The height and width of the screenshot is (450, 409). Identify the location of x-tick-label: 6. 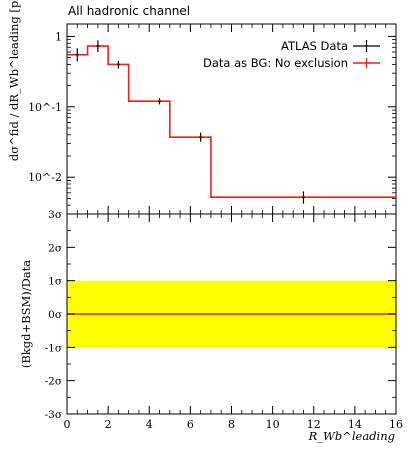
(190, 424).